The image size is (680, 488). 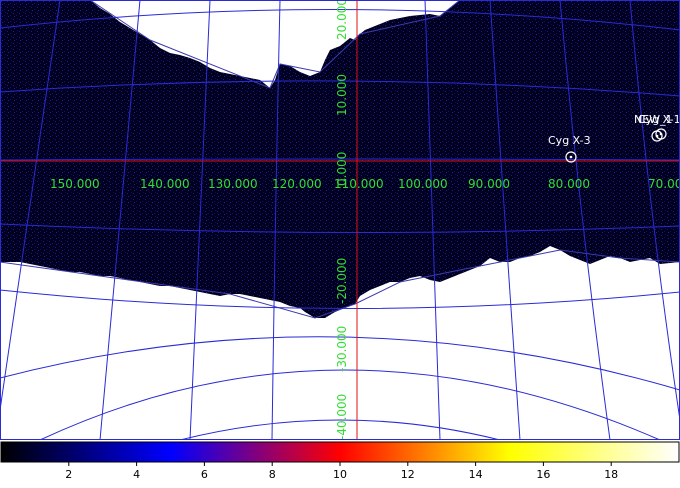 I want to click on lat-label: 0.000, so click(x=342, y=169).